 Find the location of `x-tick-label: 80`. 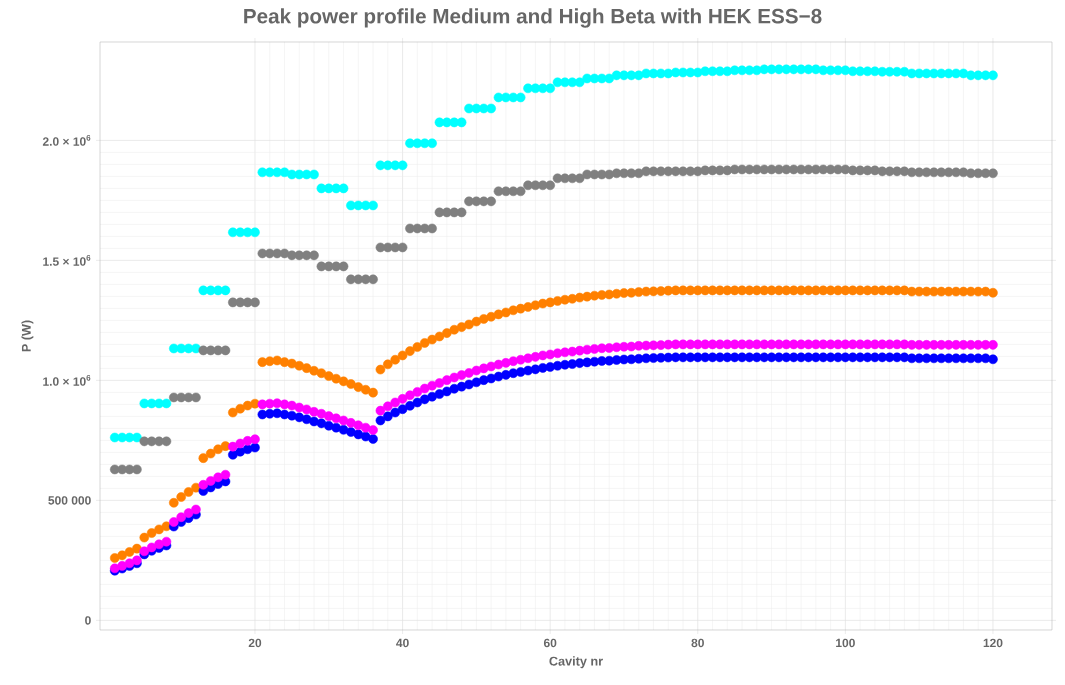

x-tick-label: 80 is located at coordinates (697, 643).